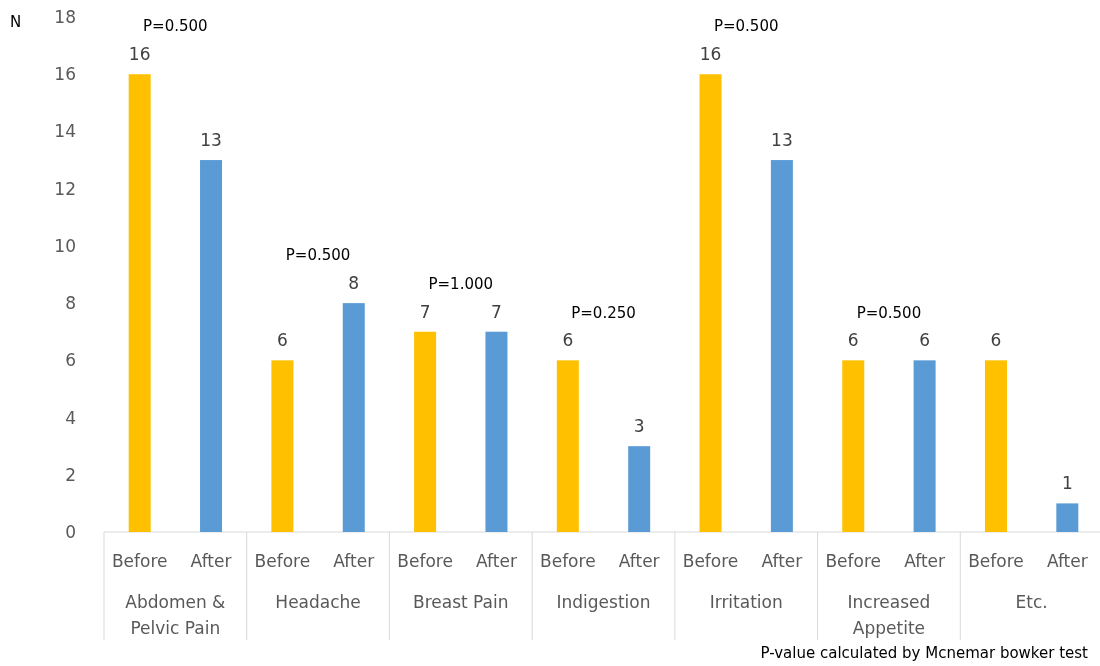 Image resolution: width=1100 pixels, height=666 pixels. What do you see at coordinates (461, 602) in the screenshot?
I see `x-tick-label: Breast Pain` at bounding box center [461, 602].